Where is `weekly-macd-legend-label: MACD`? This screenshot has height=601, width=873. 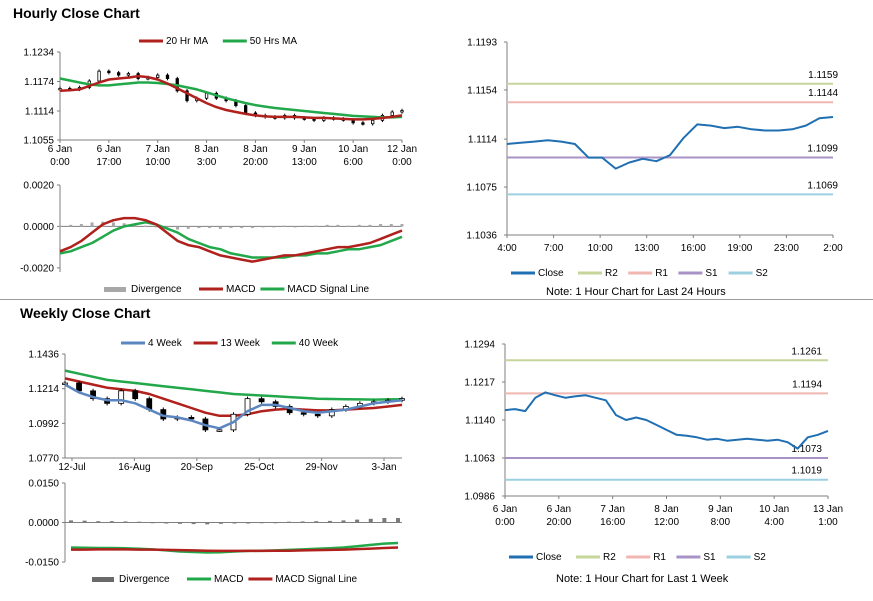 weekly-macd-legend-label: MACD is located at coordinates (228, 579).